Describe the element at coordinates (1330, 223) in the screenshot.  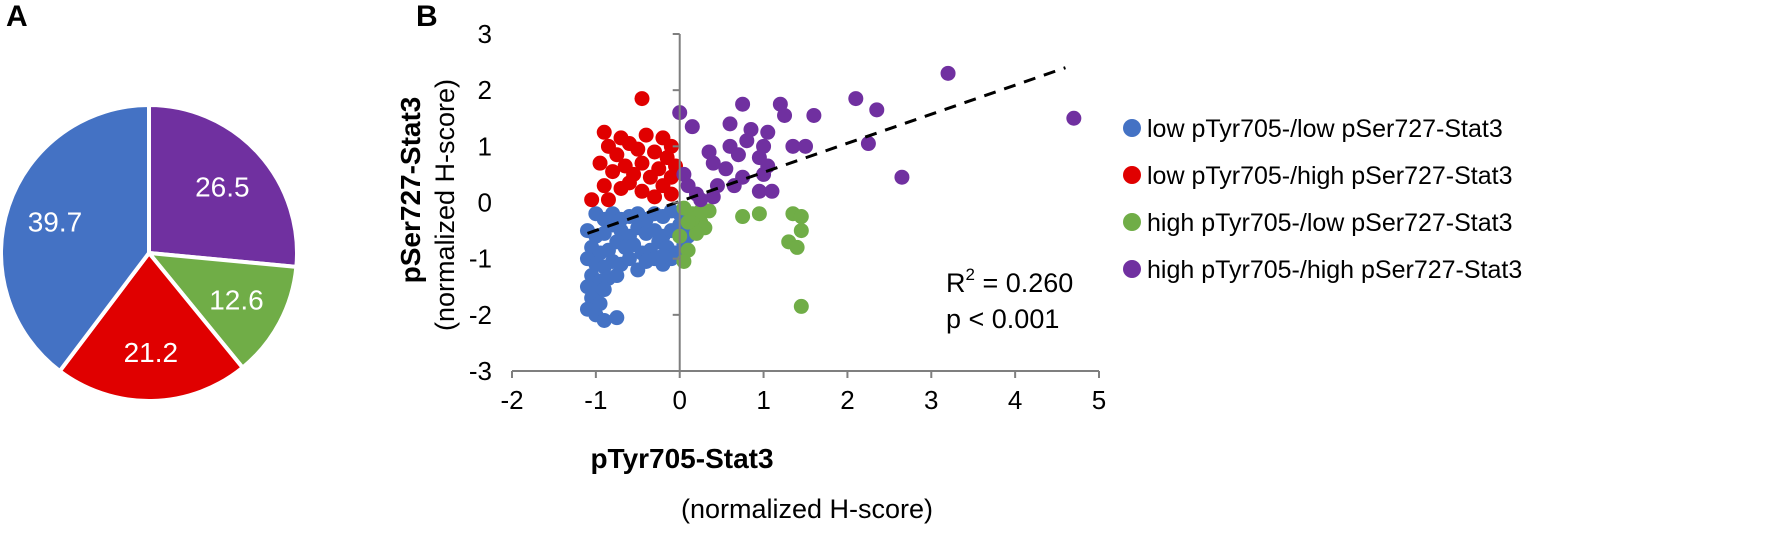
I see `legend-label: high pTyr705-/low pSer727-Stat3` at that location.